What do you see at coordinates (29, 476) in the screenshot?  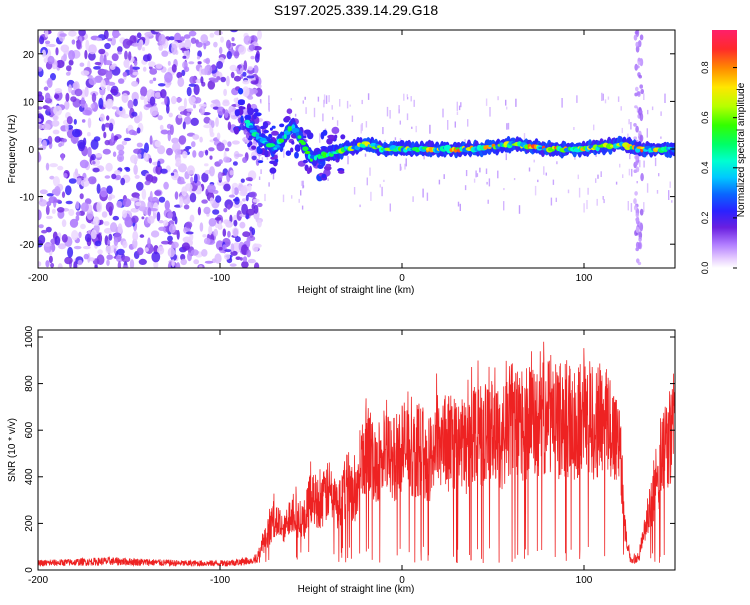 I see `y-tick-label: 400` at bounding box center [29, 476].